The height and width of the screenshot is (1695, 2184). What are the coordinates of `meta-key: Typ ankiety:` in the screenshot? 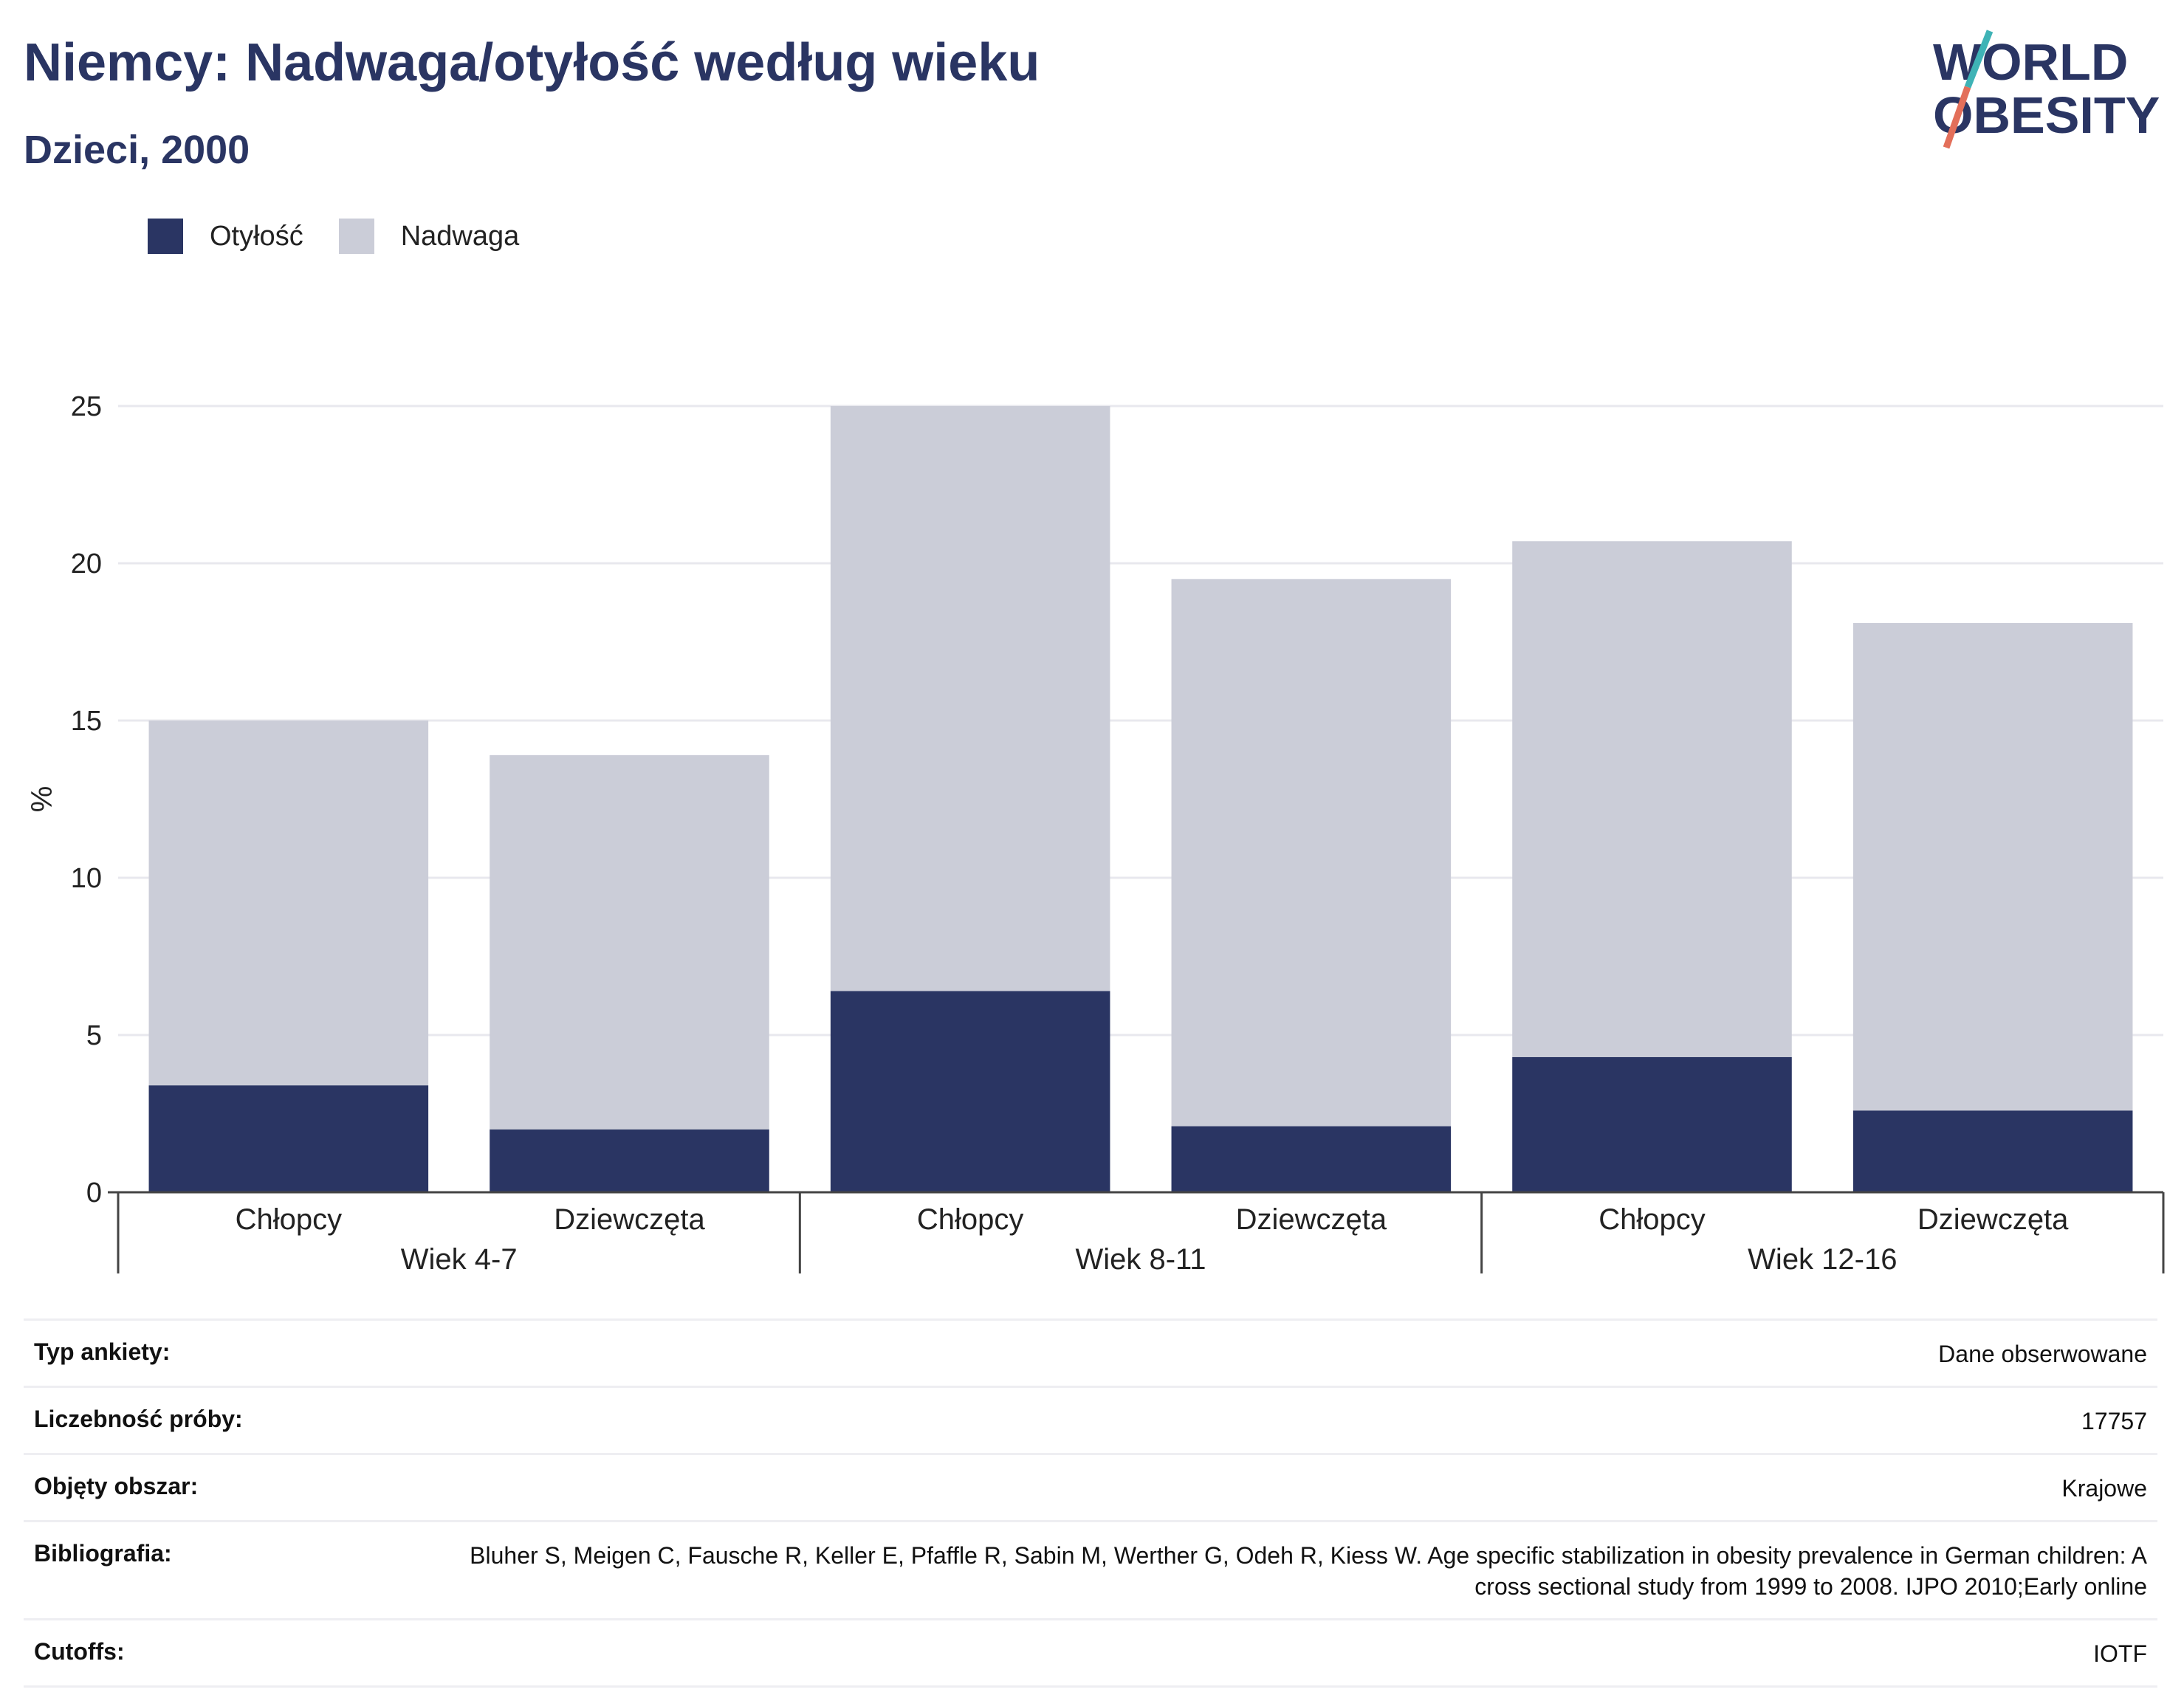 It's located at (103, 1351).